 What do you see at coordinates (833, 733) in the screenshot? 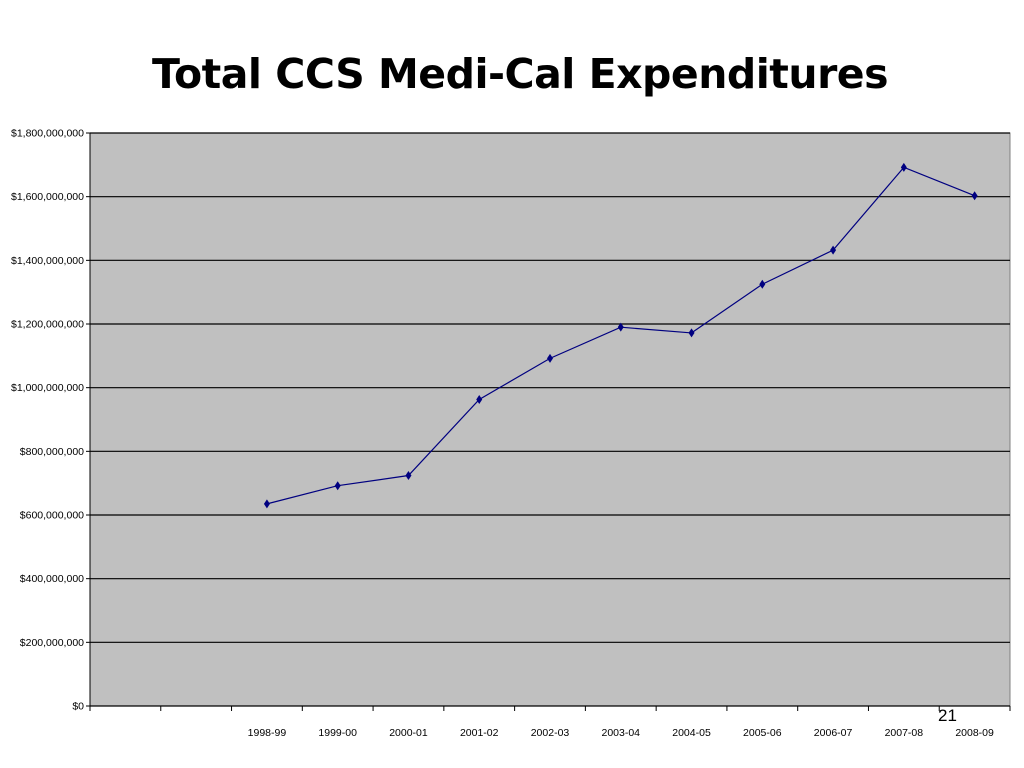
I see `x-tick-label: 2006-07` at bounding box center [833, 733].